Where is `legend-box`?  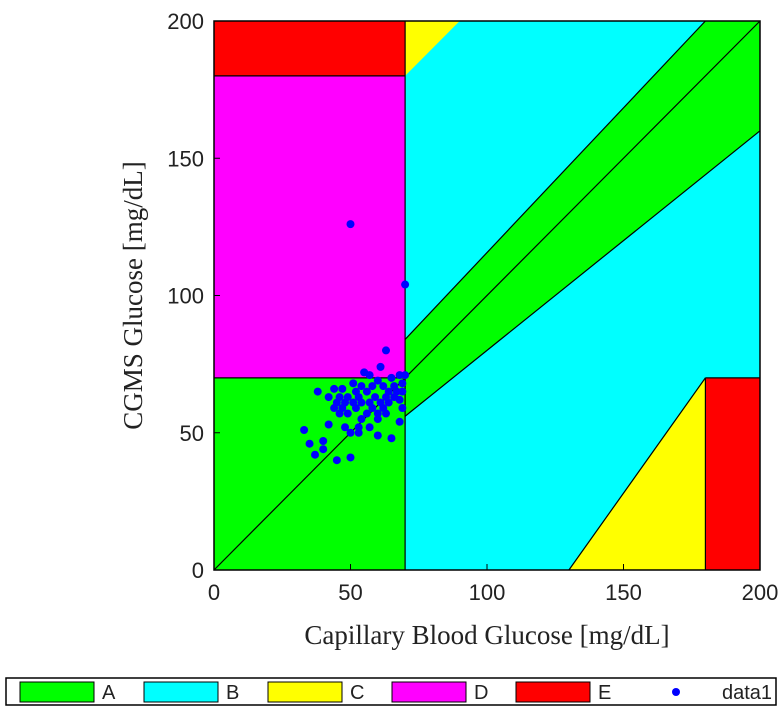
legend-box is located at coordinates (391, 691).